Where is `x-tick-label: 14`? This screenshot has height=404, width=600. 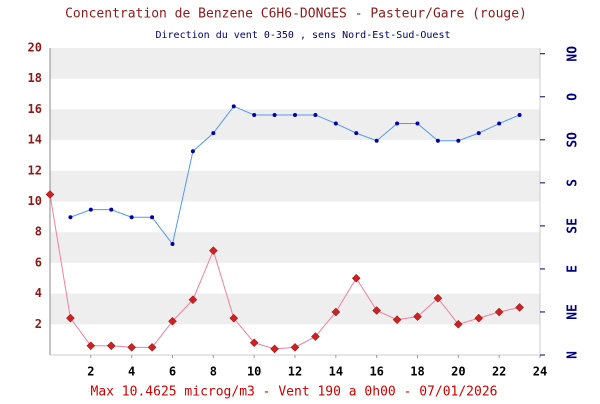
x-tick-label: 14 is located at coordinates (336, 372).